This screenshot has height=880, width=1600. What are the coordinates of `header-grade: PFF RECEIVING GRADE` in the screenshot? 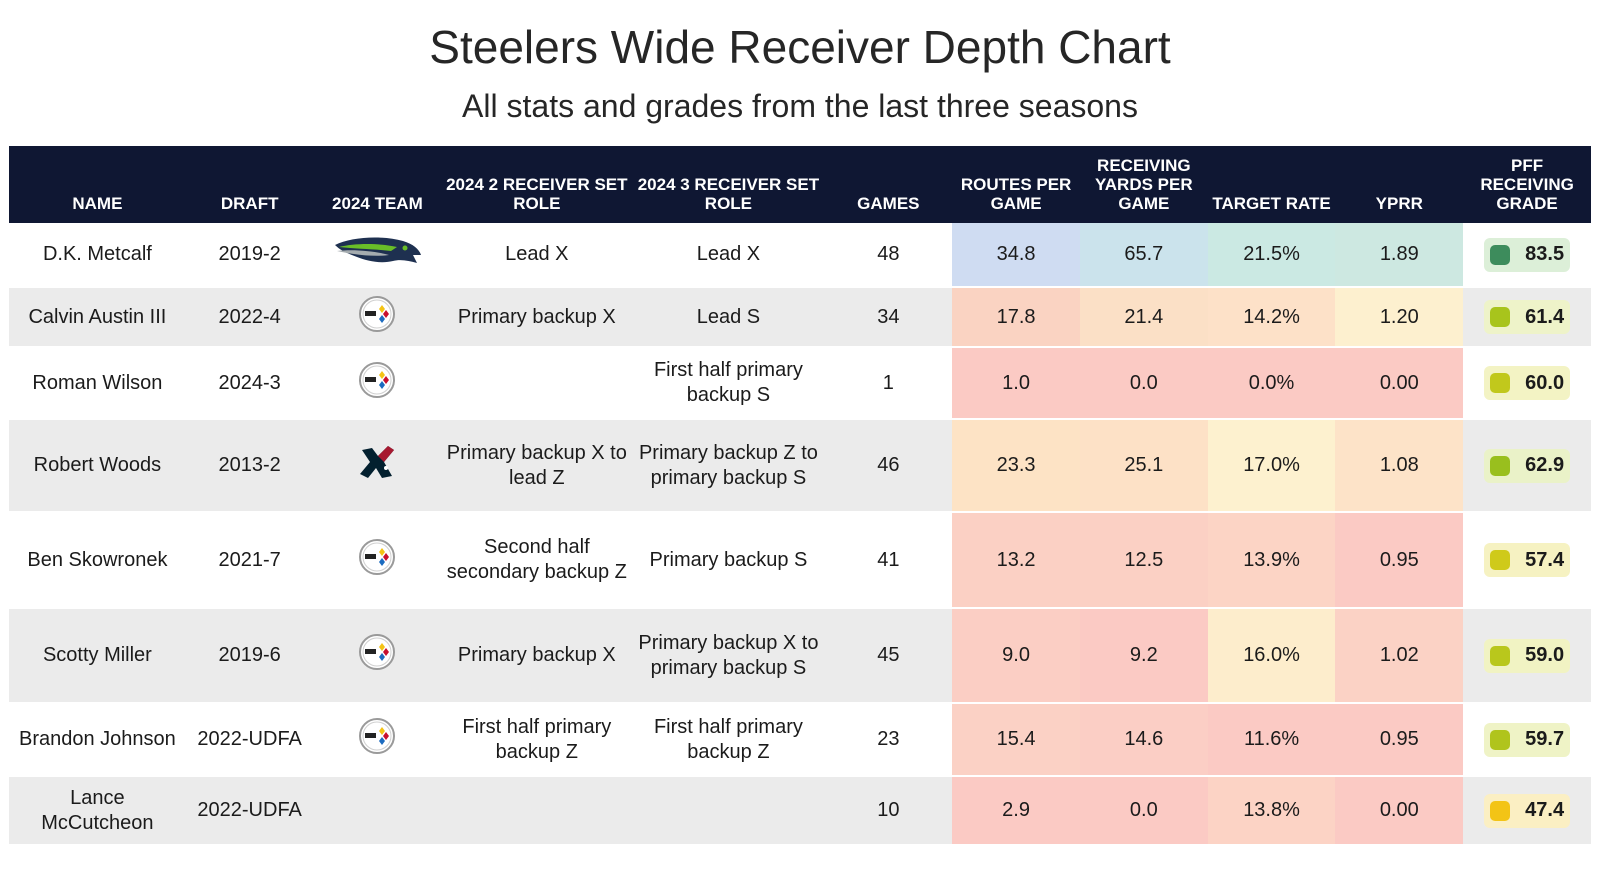 It's located at (1527, 184).